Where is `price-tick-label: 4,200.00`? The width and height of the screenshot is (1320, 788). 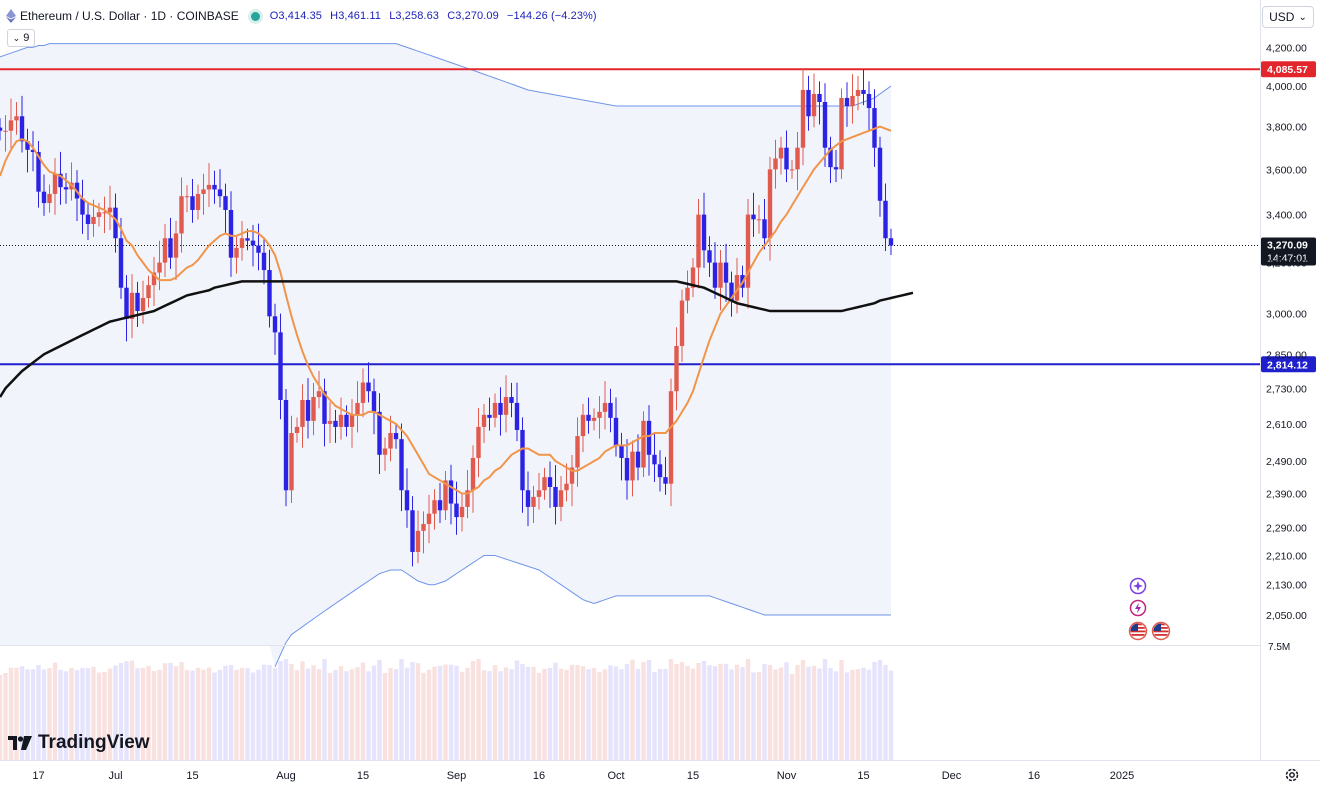
price-tick-label: 4,200.00 is located at coordinates (1286, 48).